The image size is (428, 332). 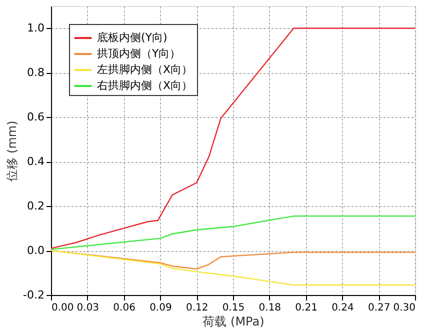 What do you see at coordinates (35, 161) in the screenshot?
I see `y-tick-label: 0.4` at bounding box center [35, 161].